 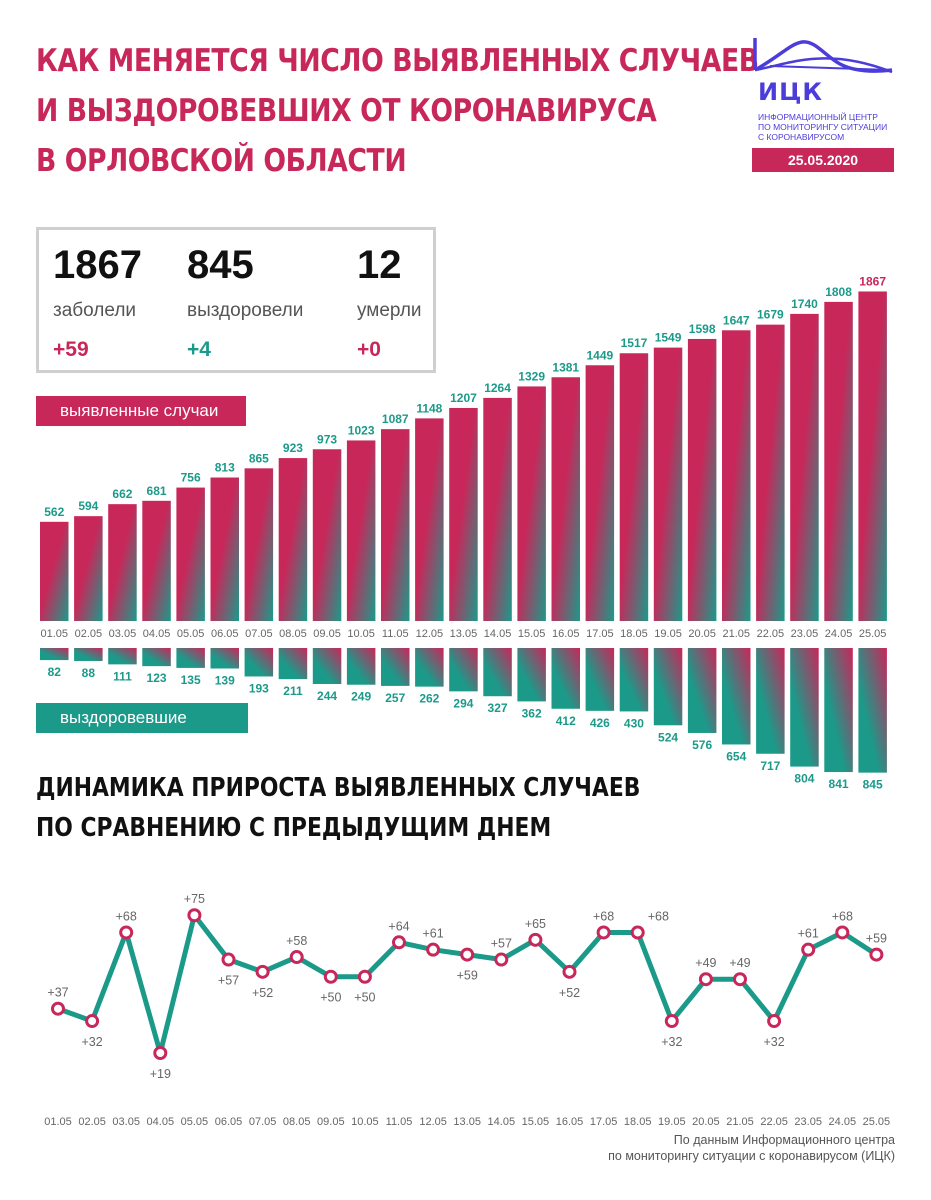 I want to click on subtitle-line-1: ДИНАМИКА ПРИРОСТА ВЫЯВЛЕННЫХ СЛУЧАЕВ, so click(x=338, y=788).